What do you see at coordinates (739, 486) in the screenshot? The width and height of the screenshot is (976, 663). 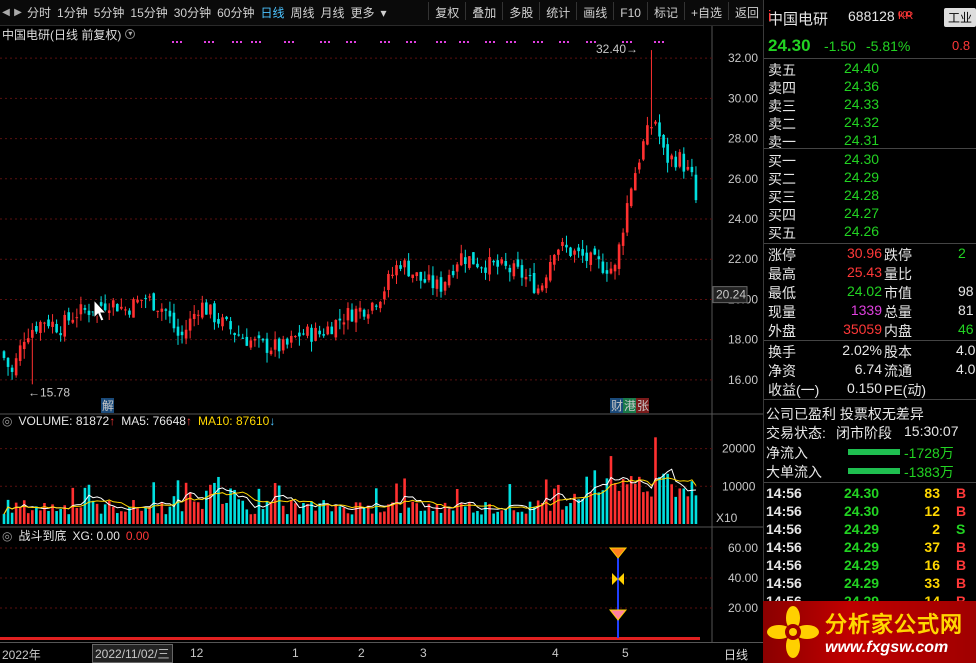 I see `volume-tick: 10000` at bounding box center [739, 486].